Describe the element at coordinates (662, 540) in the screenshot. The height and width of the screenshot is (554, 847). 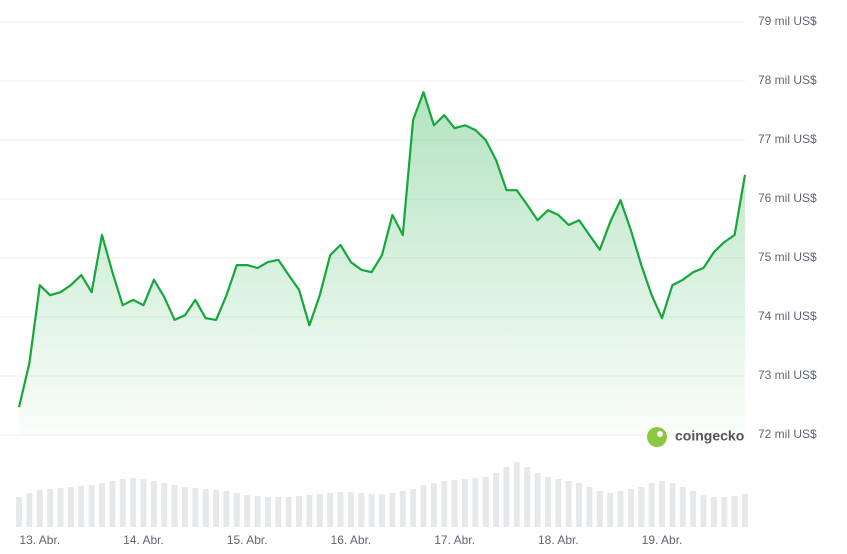
I see `x-tick-label: 19. Abr.` at that location.